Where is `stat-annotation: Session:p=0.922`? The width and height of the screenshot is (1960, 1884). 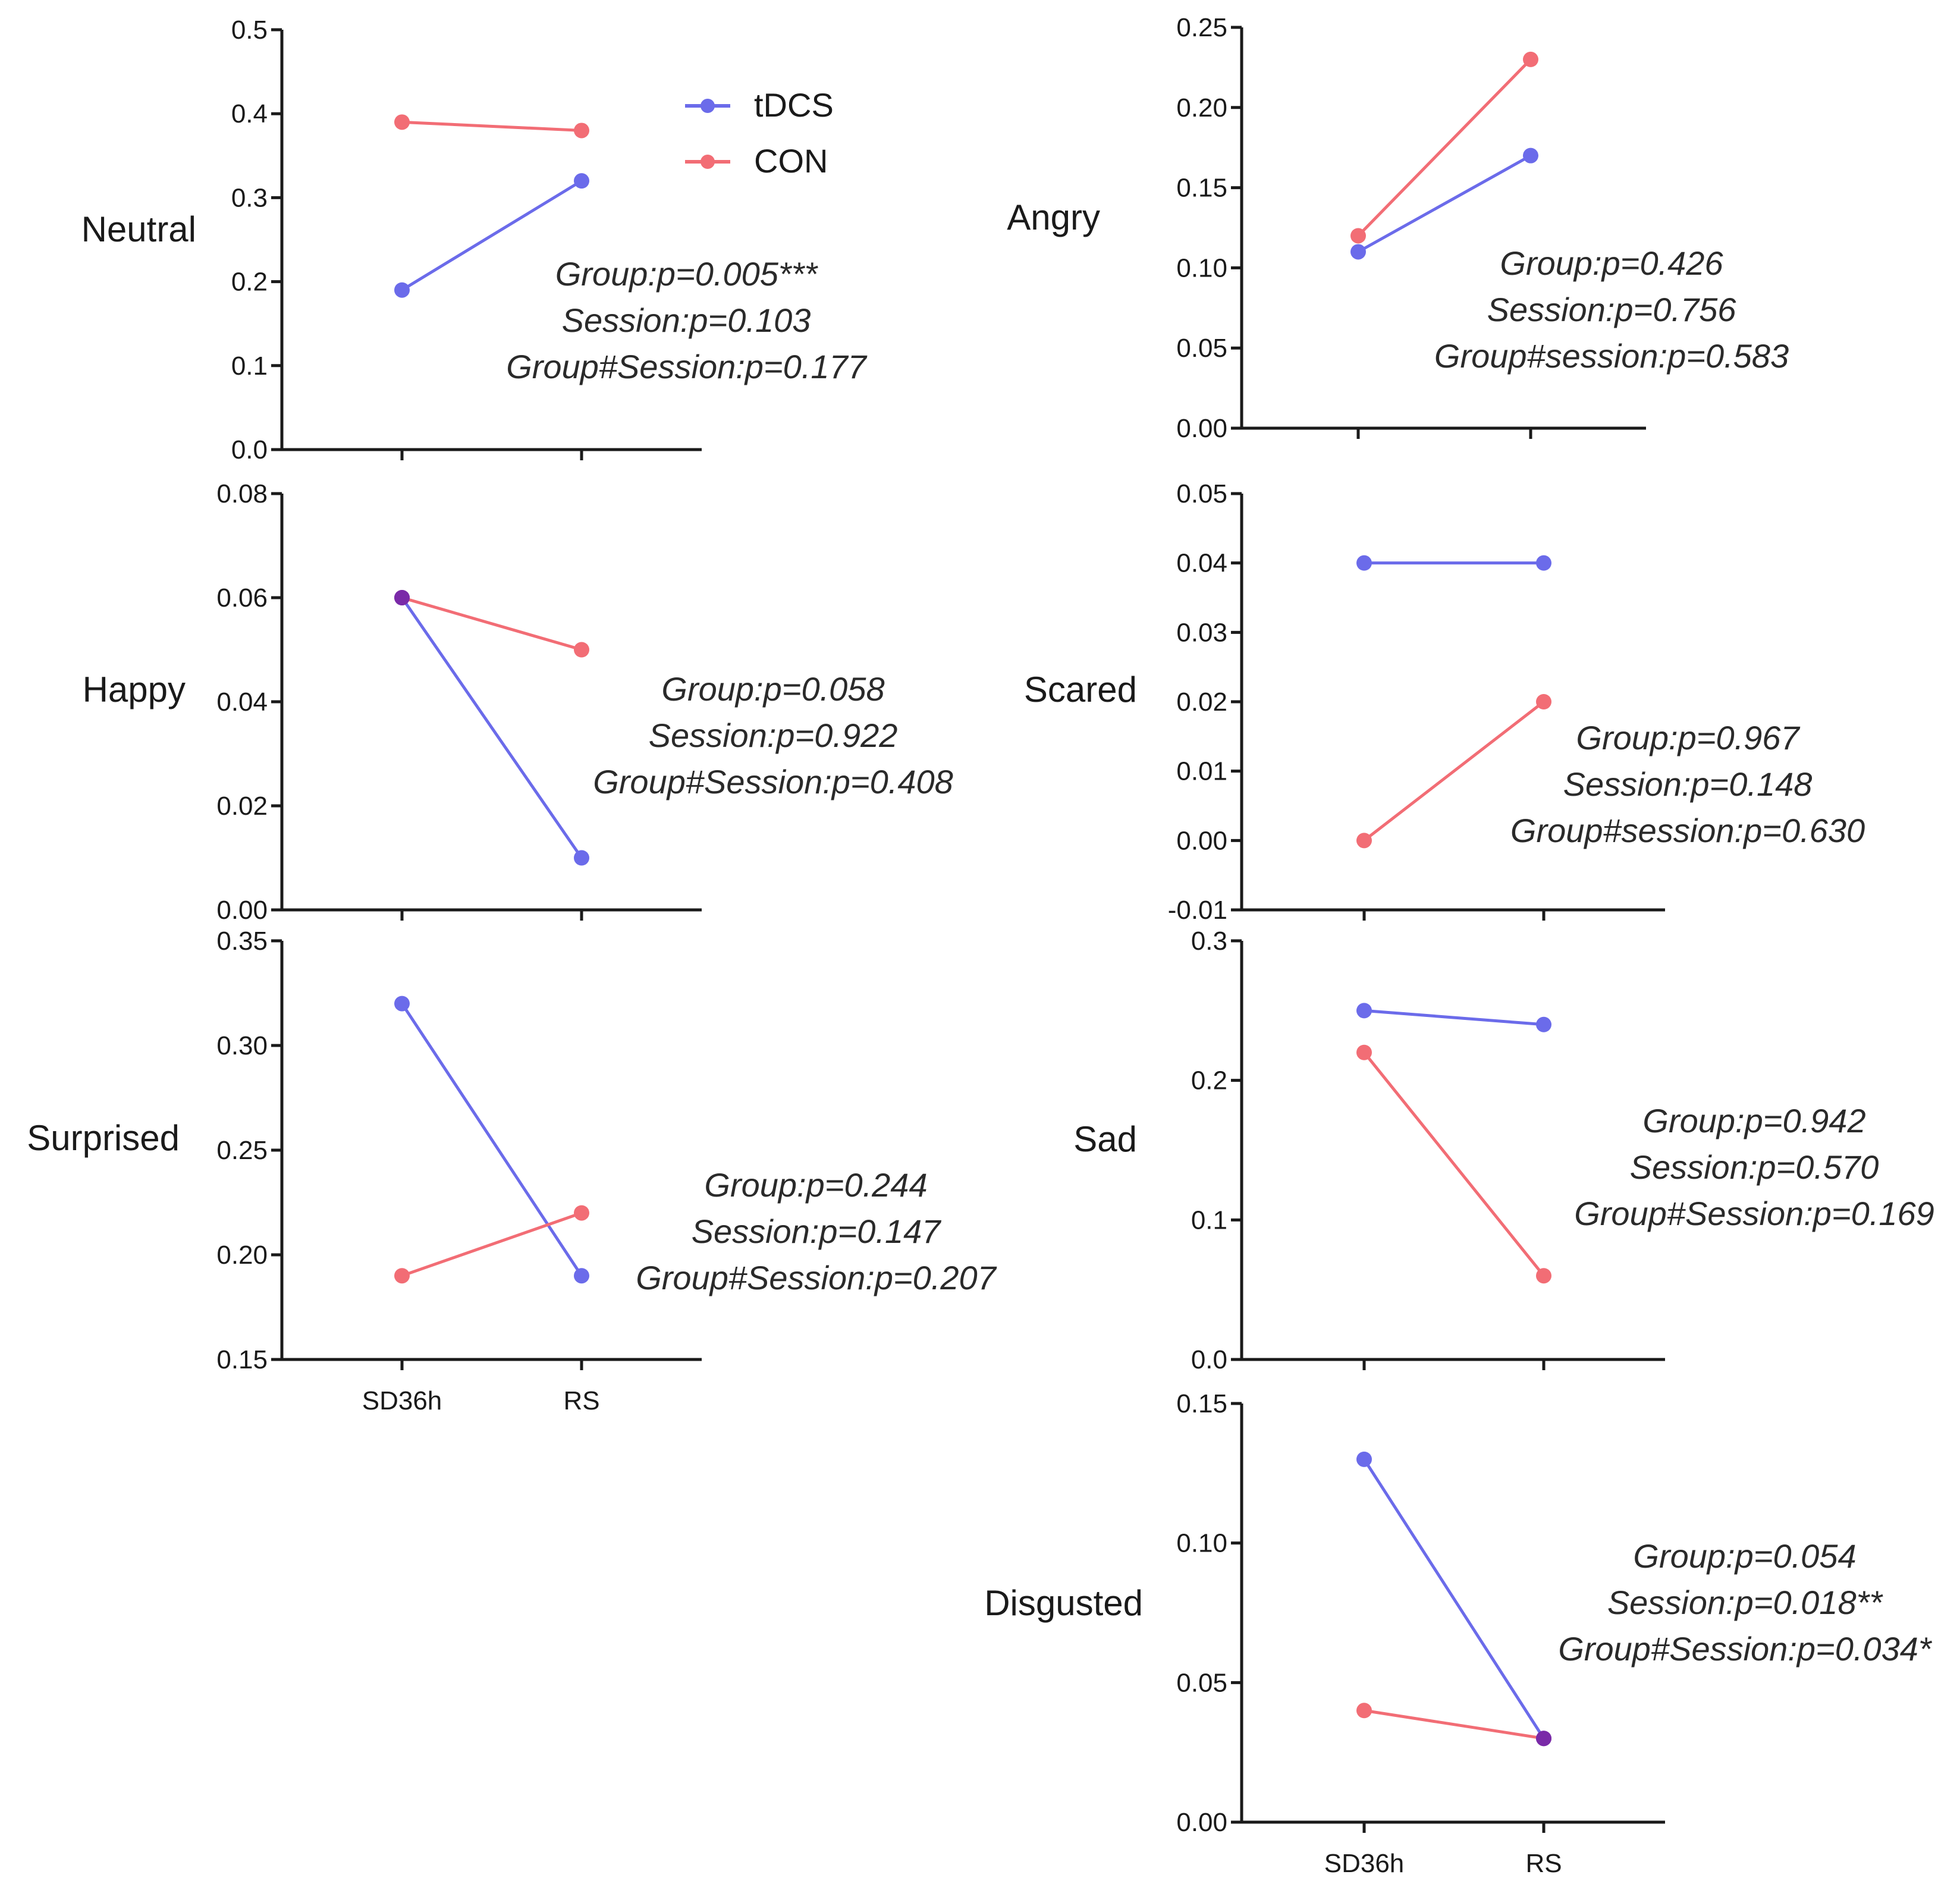
stat-annotation: Session:p=0.922 is located at coordinates (773, 736).